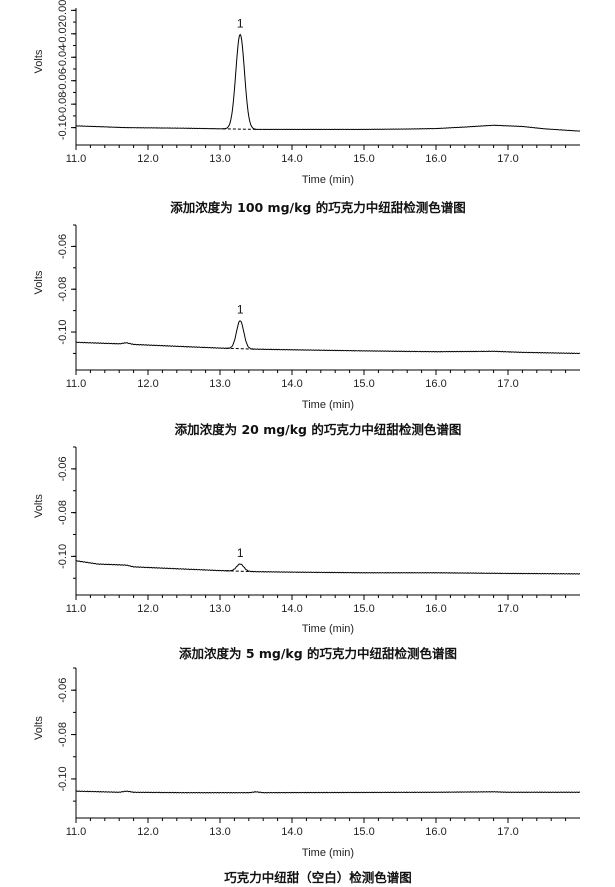 The image size is (615, 887). Describe the element at coordinates (318, 877) in the screenshot. I see `figure-caption: 巧克力中纽甜（空白）检测色谱图` at that location.